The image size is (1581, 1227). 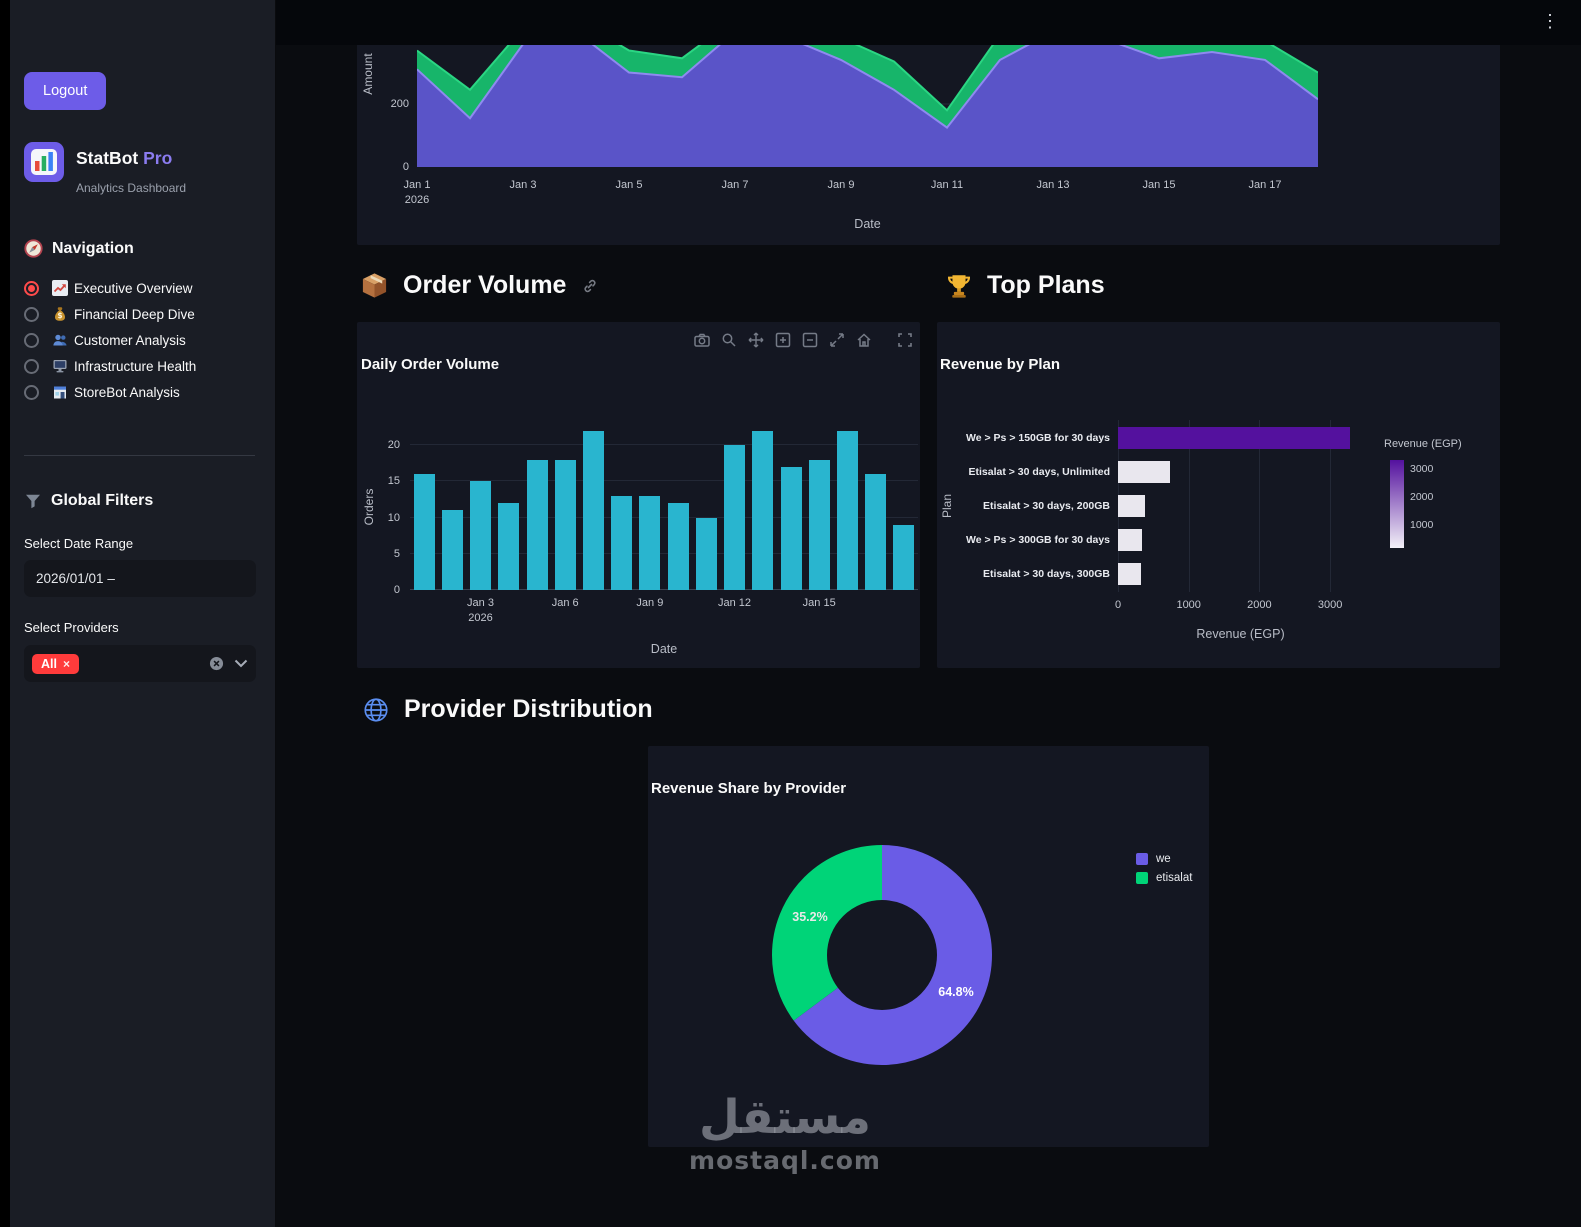 I want to click on navigation-header: Navigation, so click(x=79, y=248).